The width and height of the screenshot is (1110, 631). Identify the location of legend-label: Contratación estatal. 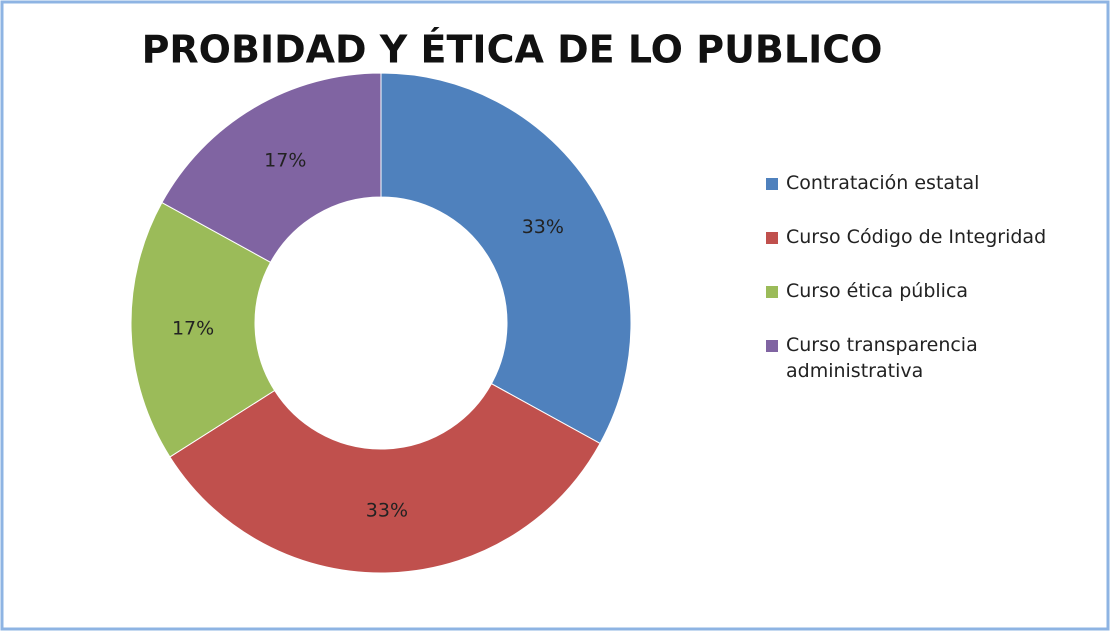
(883, 183).